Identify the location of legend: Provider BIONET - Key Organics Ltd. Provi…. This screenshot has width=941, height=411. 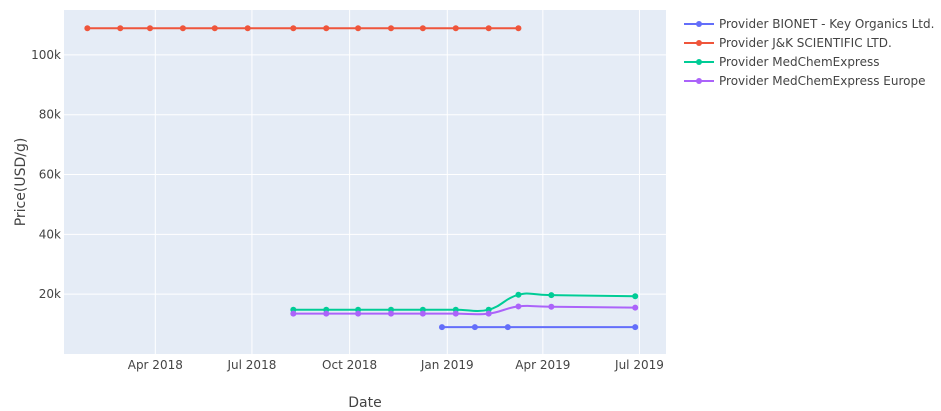
(809, 52).